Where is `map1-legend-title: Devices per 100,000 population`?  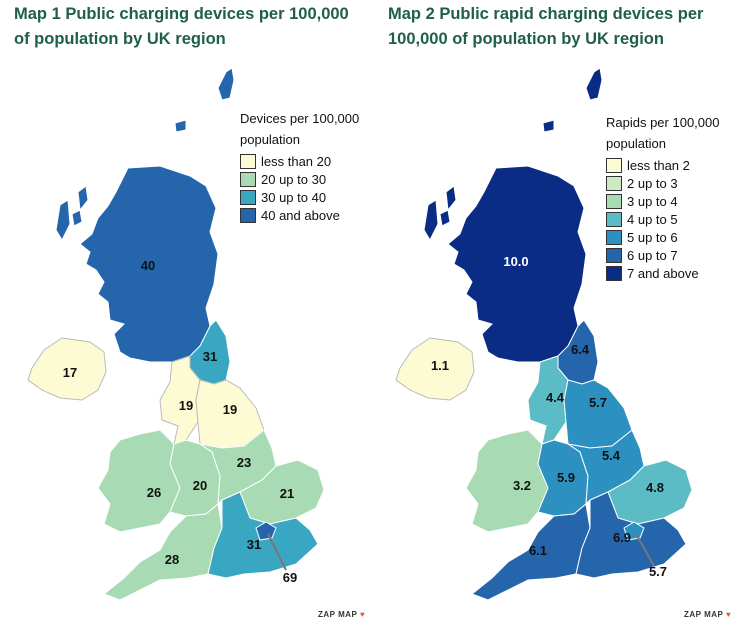
map1-legend-title: Devices per 100,000 population is located at coordinates (300, 129).